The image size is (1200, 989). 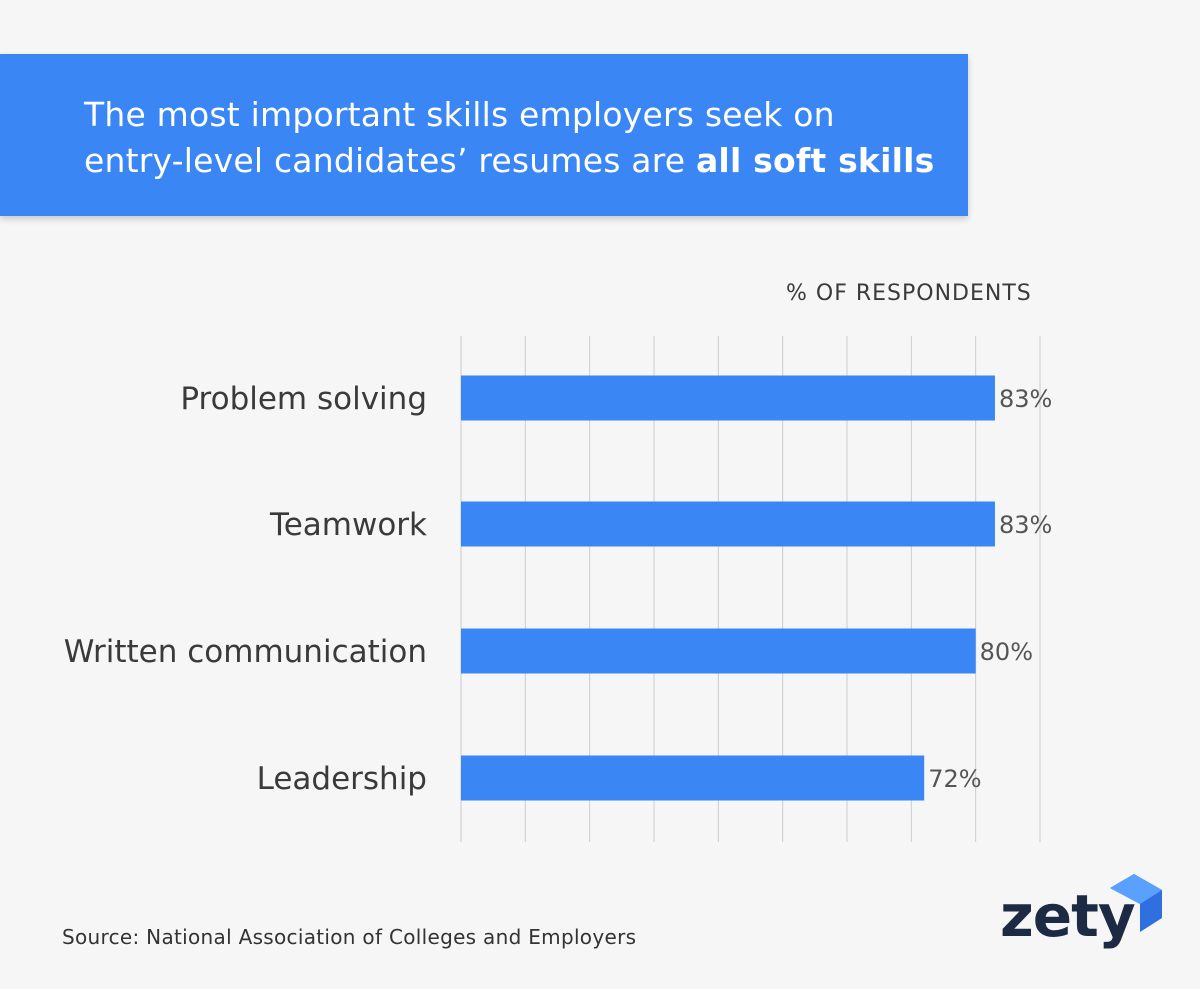 What do you see at coordinates (954, 779) in the screenshot?
I see `value-label: 72%` at bounding box center [954, 779].